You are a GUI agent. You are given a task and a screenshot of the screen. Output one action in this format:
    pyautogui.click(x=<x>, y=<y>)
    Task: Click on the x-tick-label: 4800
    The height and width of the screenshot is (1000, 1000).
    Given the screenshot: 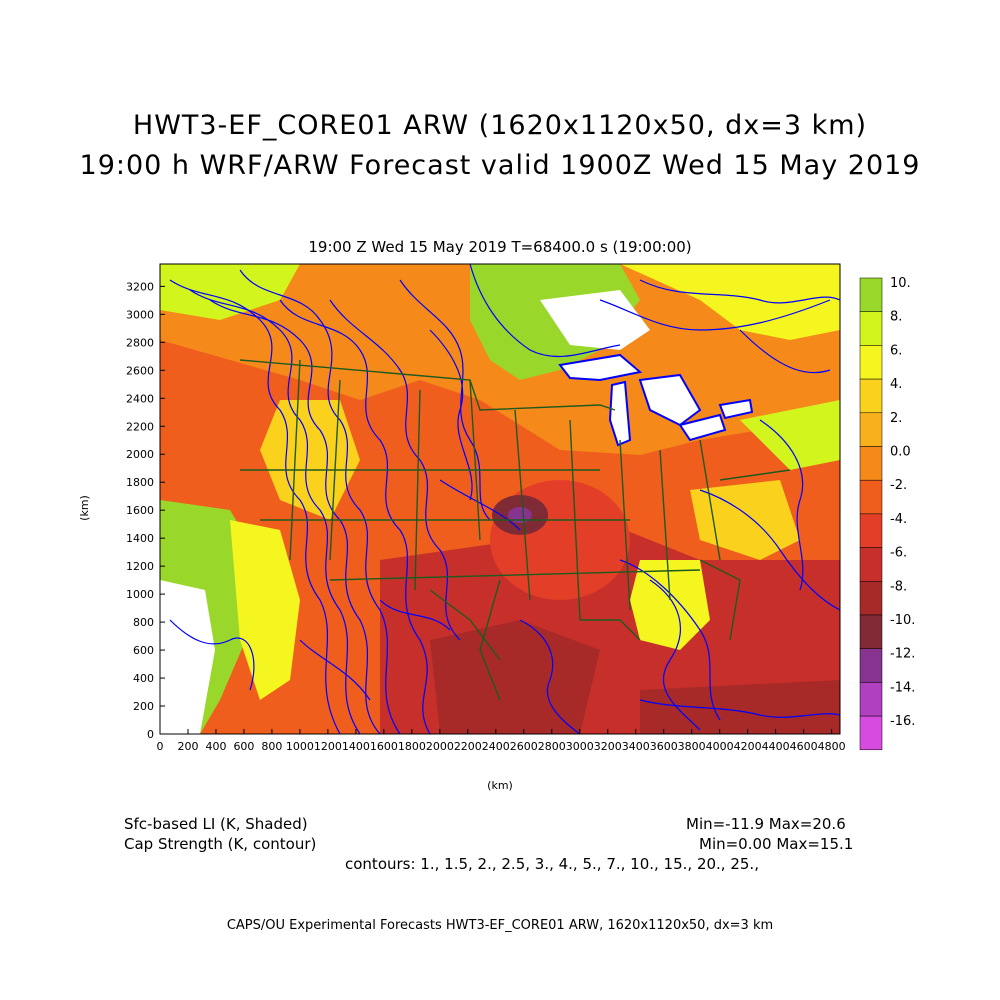 What is the action you would take?
    pyautogui.click(x=832, y=746)
    